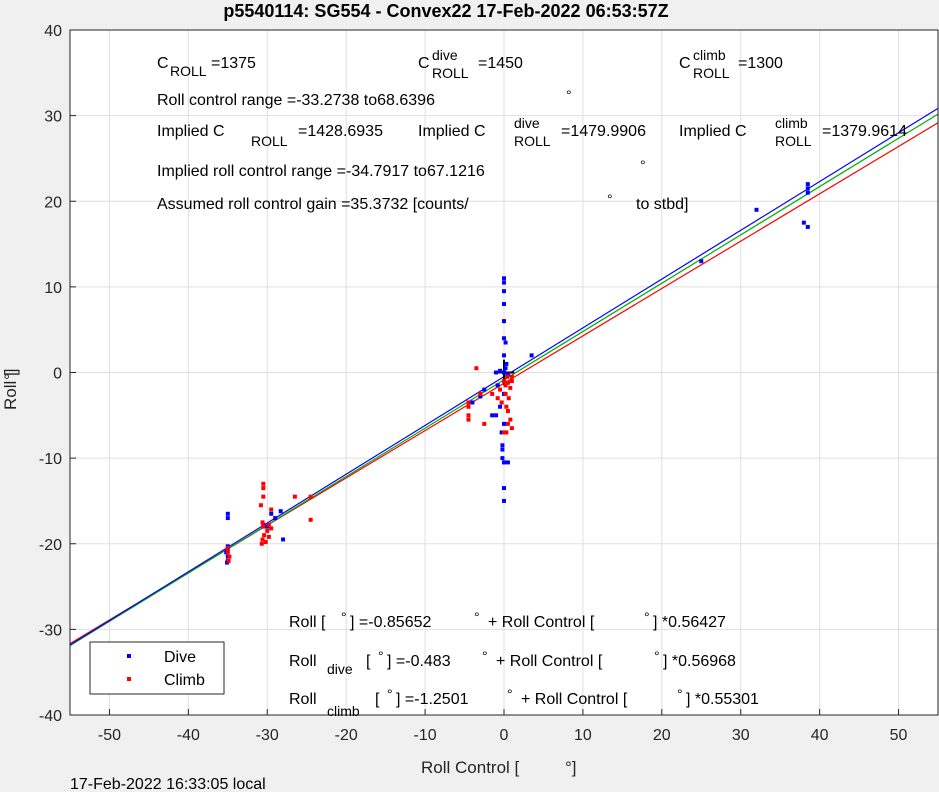 Image resolution: width=939 pixels, height=792 pixels. I want to click on fit-all-deg3: °, so click(647, 617).